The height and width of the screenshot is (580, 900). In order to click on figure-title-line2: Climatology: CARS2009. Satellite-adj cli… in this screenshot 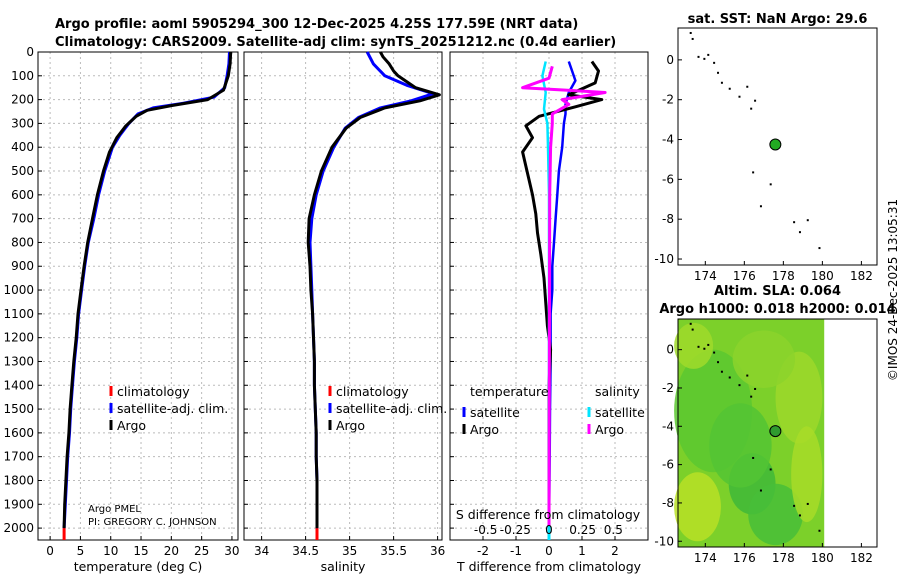, I will do `click(335, 42)`.